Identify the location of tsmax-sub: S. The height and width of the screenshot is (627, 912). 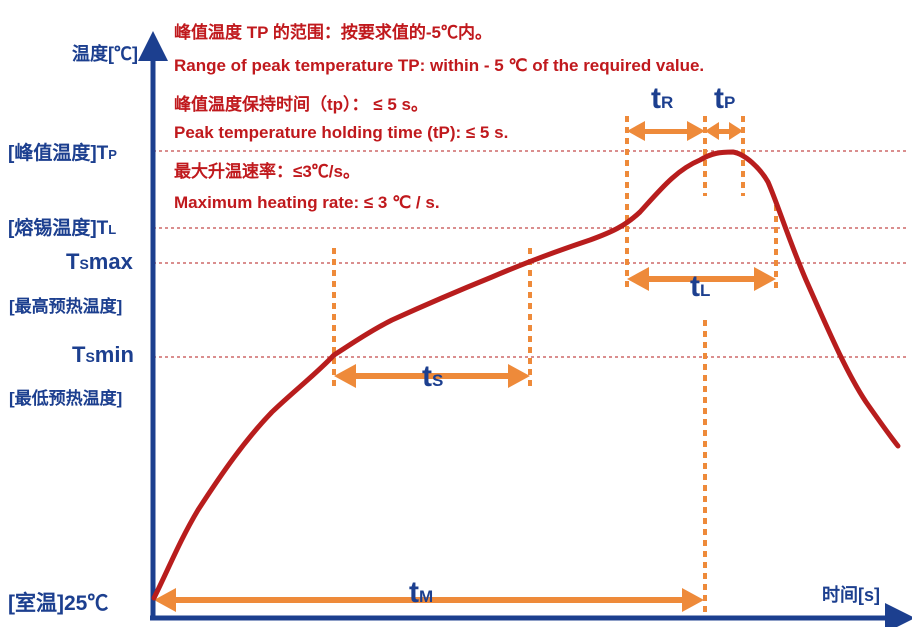
(84, 264).